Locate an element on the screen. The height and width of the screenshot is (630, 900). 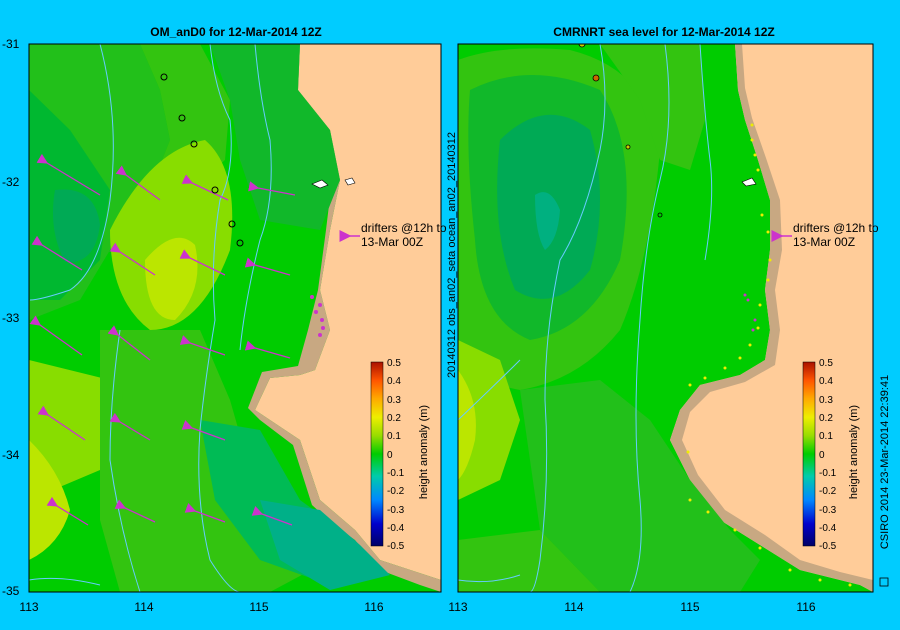
left-drifter-legend: drifters @12h to 13-Mar 00Z is located at coordinates (393, 235).